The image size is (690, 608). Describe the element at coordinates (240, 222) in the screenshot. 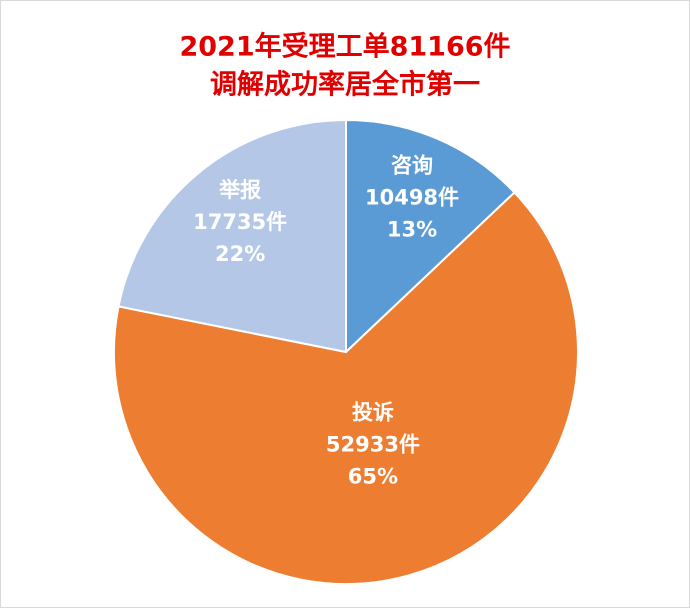

I see `value-label: 17735件` at that location.